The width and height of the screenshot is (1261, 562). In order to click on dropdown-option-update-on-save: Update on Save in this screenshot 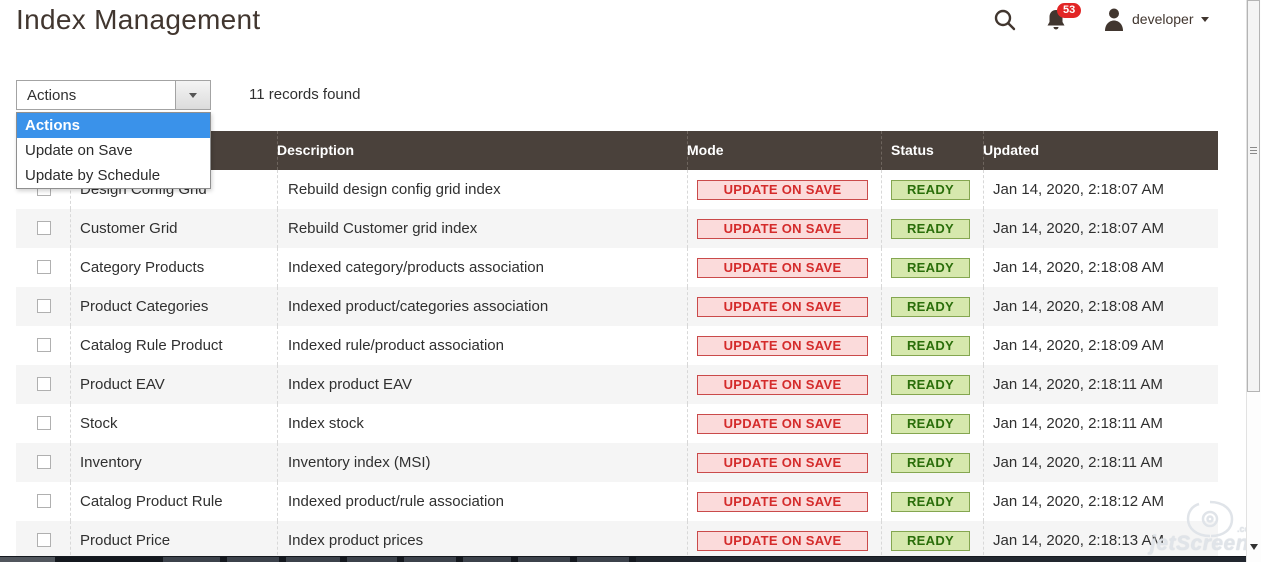, I will do `click(79, 150)`.